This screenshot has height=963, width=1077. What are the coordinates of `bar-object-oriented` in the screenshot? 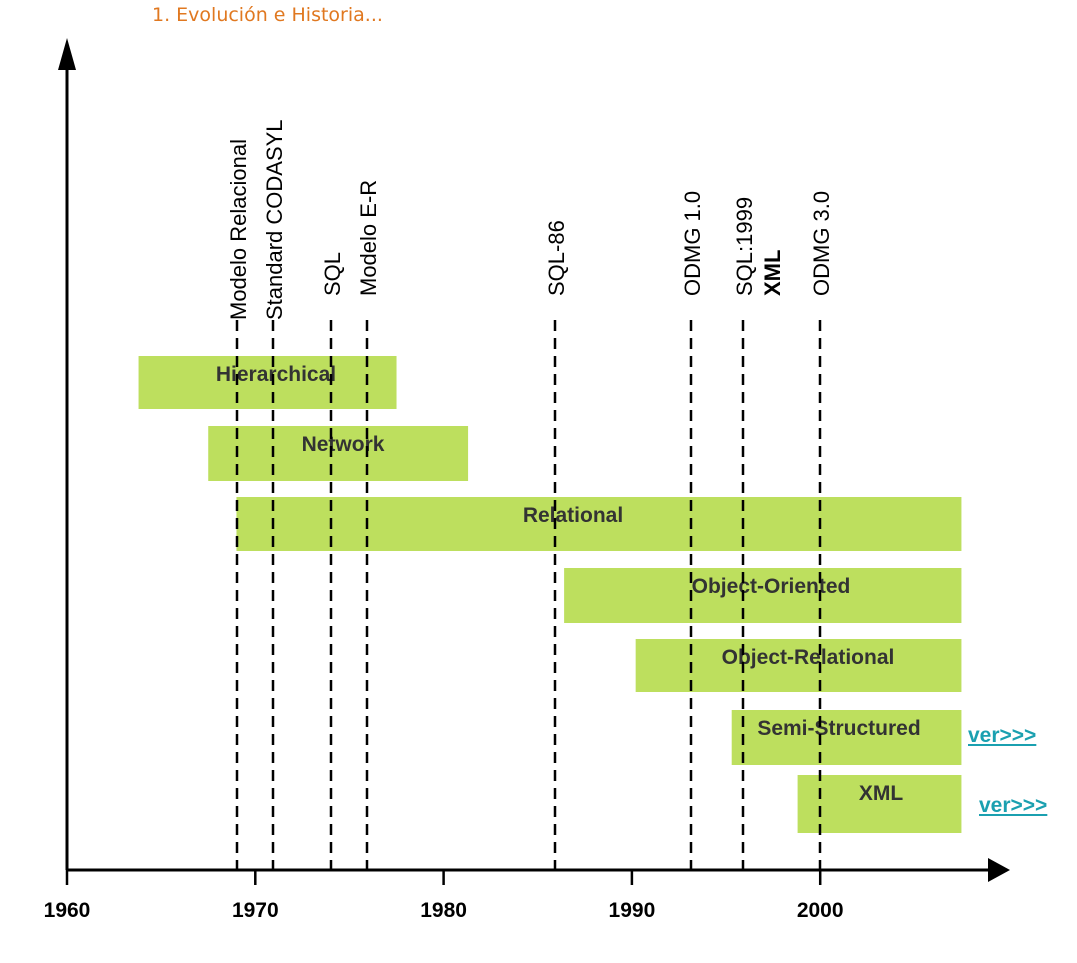 It's located at (763, 595).